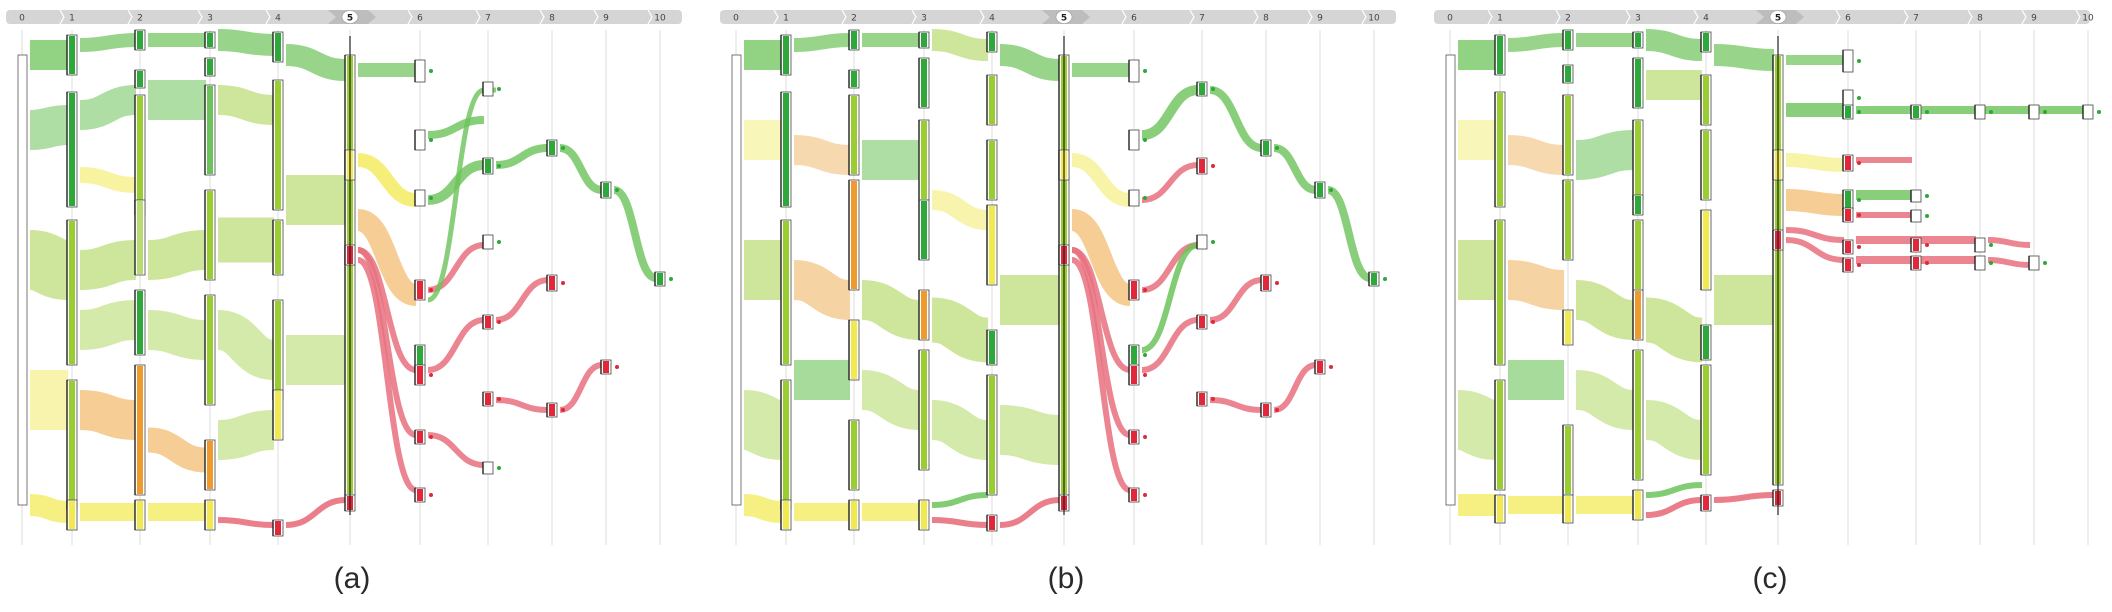 Image resolution: width=2112 pixels, height=612 pixels. What do you see at coordinates (1762, 17) in the screenshot?
I see `timeline-bar` at bounding box center [1762, 17].